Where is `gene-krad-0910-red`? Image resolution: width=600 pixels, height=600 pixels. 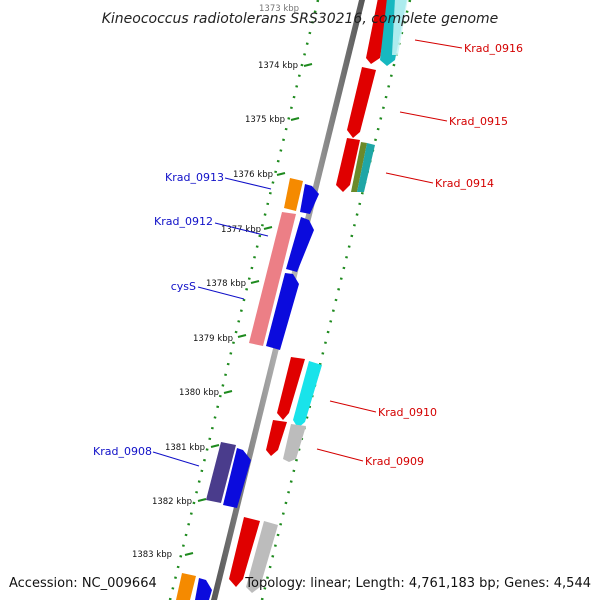 gene-krad-0910-red is located at coordinates (291, 388).